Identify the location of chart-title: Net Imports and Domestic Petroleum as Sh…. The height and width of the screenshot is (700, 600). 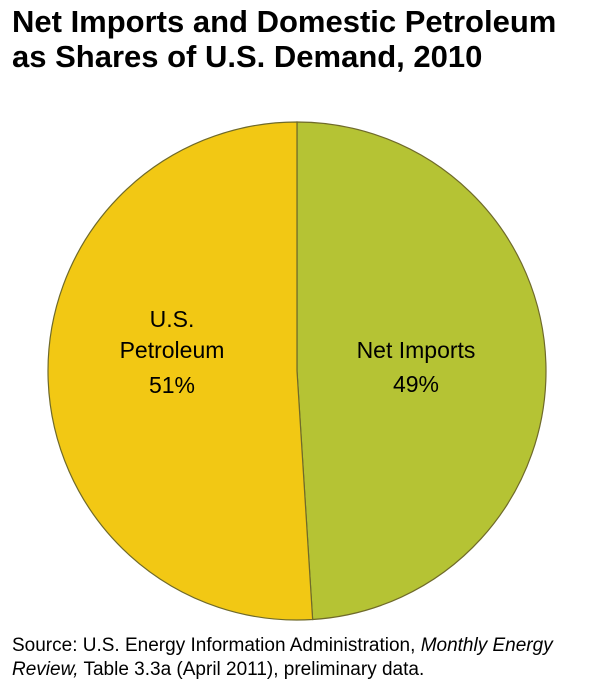
(284, 39).